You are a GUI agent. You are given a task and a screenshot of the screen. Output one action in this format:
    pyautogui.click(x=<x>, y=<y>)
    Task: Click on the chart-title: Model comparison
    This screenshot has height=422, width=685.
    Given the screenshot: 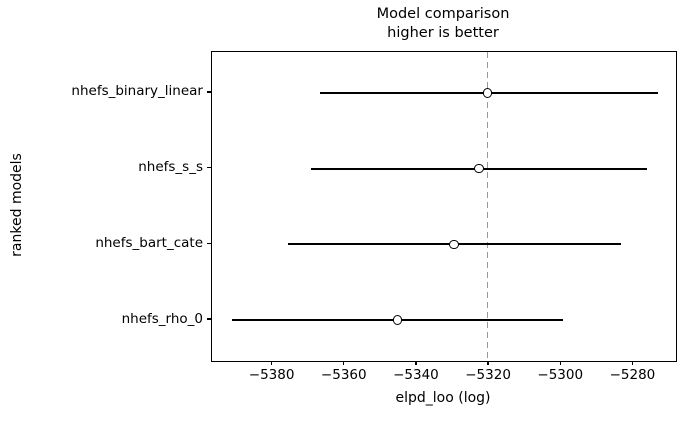 What is the action you would take?
    pyautogui.click(x=443, y=14)
    